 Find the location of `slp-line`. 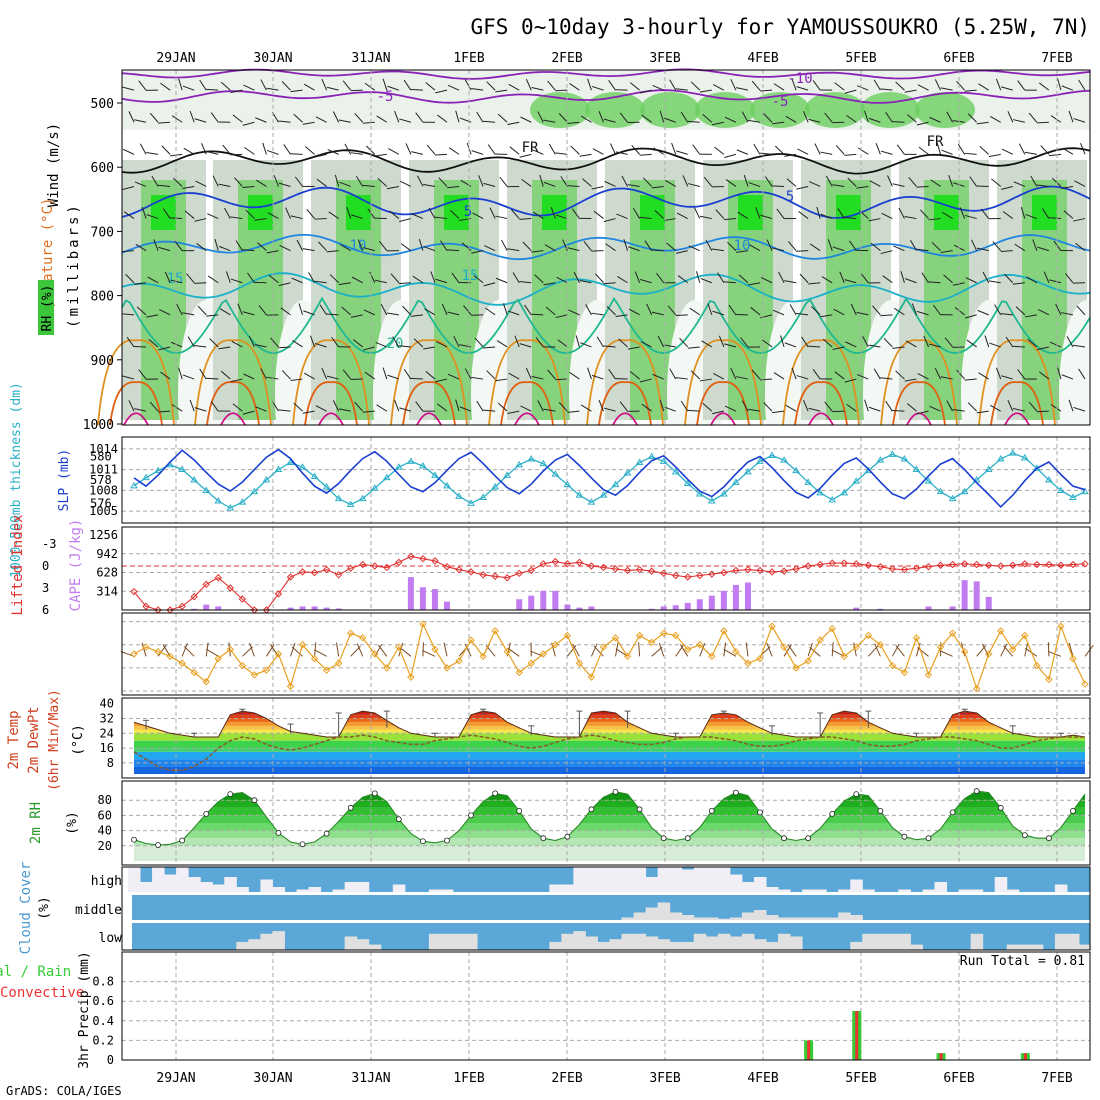

slp-line is located at coordinates (609, 478).